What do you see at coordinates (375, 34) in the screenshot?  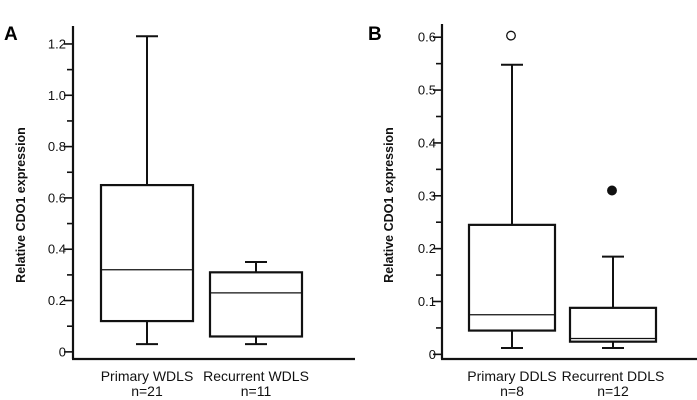 I see `panel-b-letter: B` at bounding box center [375, 34].